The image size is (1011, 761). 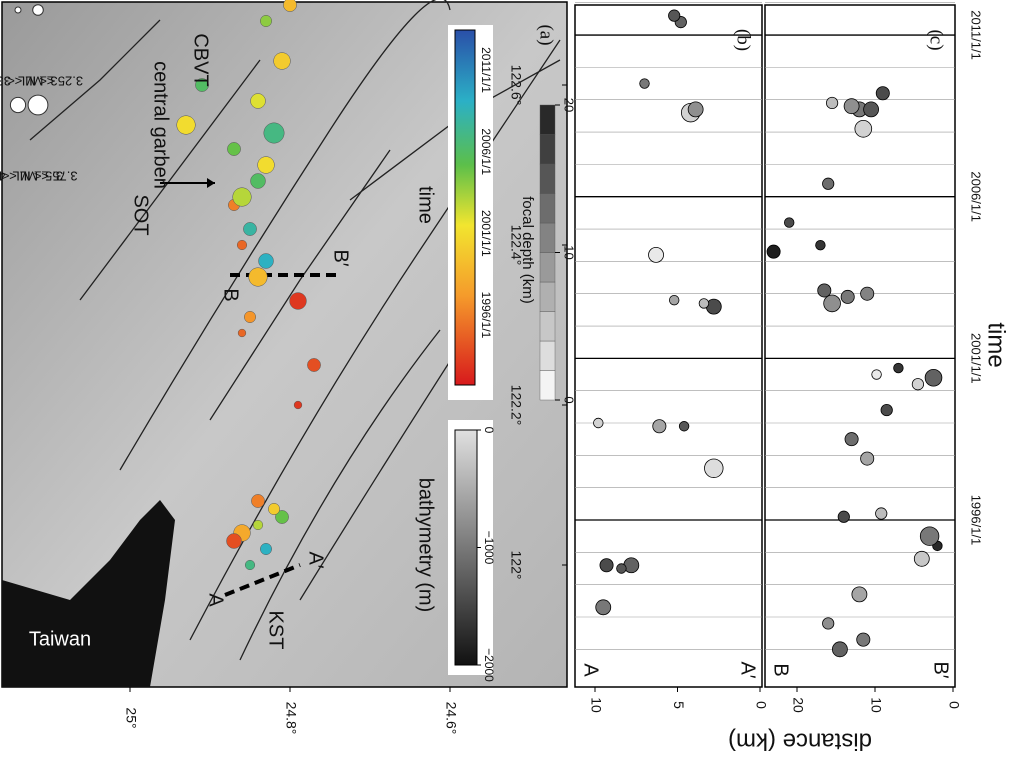 I want to click on time-tick-label: 2011/1/1, so click(x=976, y=35).